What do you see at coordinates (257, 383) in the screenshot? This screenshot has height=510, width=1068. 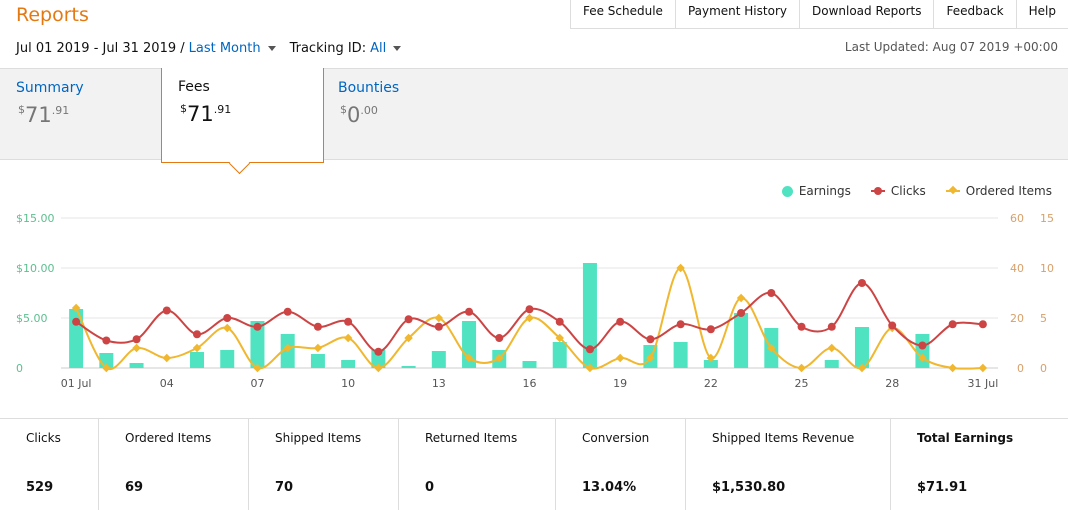 I see `x-tick-label: 07` at bounding box center [257, 383].